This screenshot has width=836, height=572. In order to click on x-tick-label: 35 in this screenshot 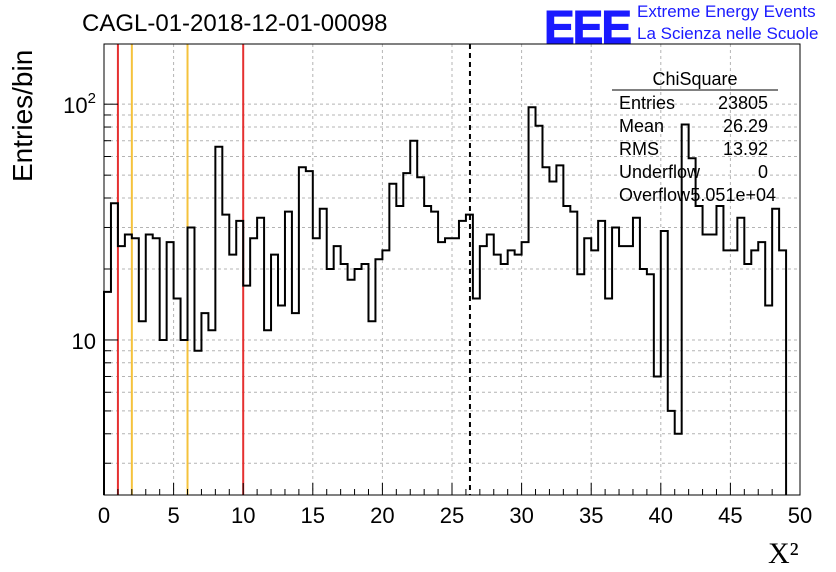, I will do `click(591, 515)`.